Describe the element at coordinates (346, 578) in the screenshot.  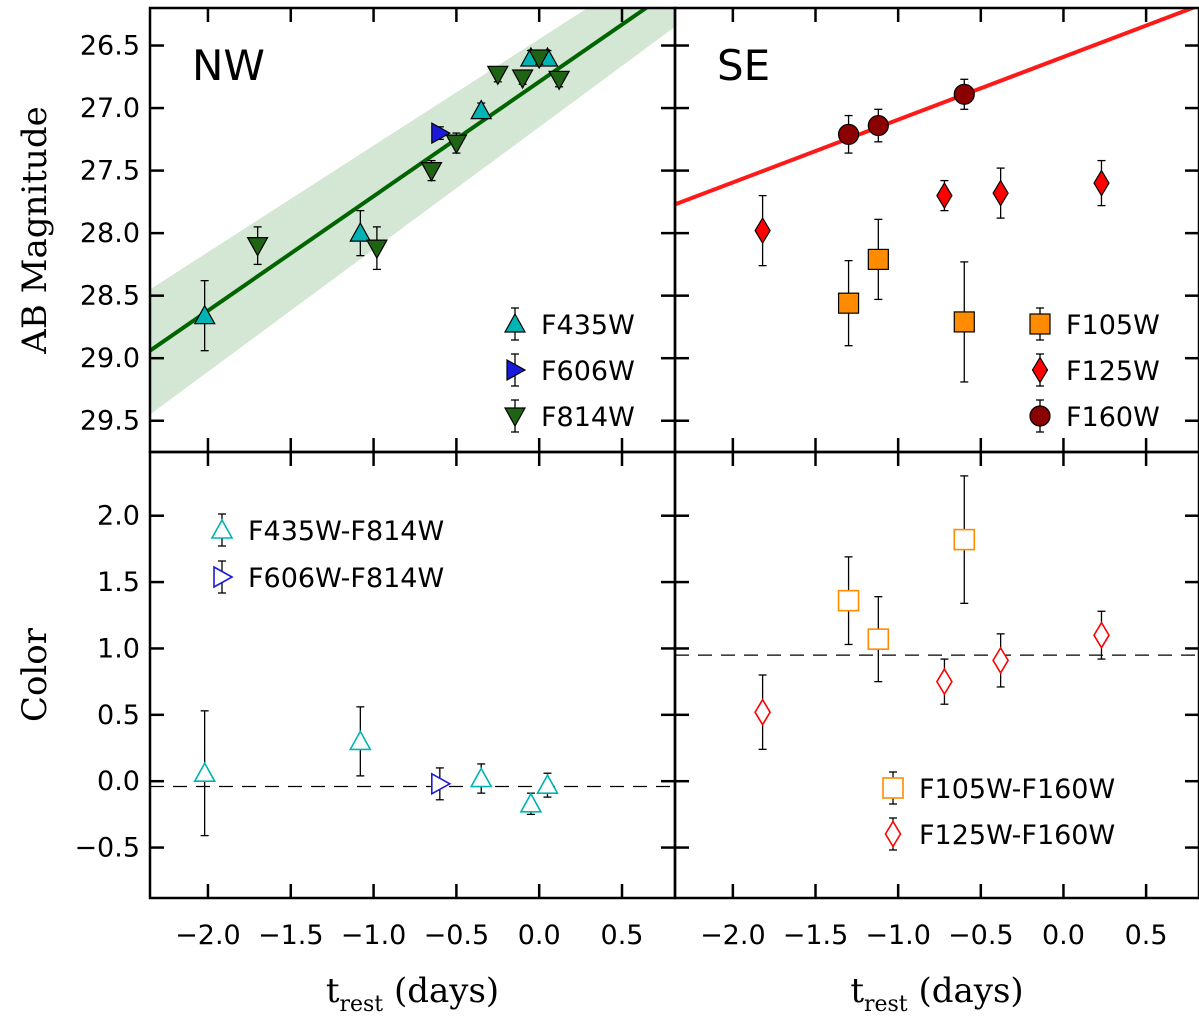
I see `legend-F606W-F814W-label: F606W-F814W` at that location.